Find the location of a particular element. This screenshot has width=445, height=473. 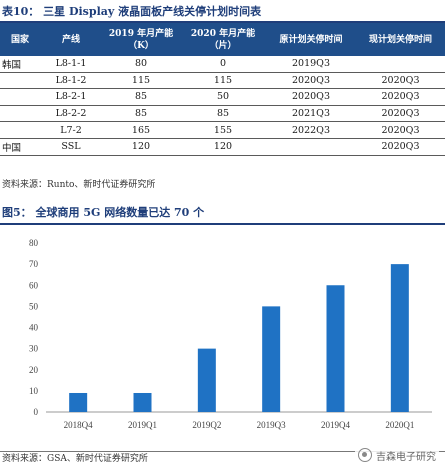

cell-capacity-2020: 115 is located at coordinates (223, 81).